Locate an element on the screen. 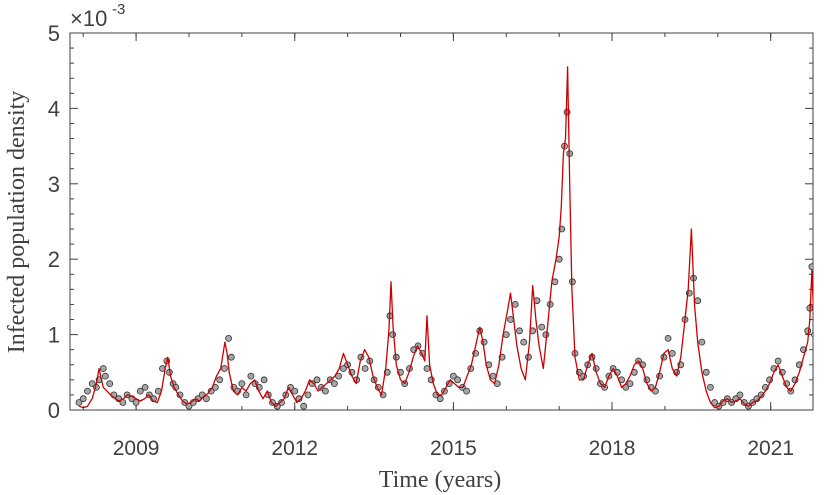  y-tick-label: 4 is located at coordinates (54, 108).